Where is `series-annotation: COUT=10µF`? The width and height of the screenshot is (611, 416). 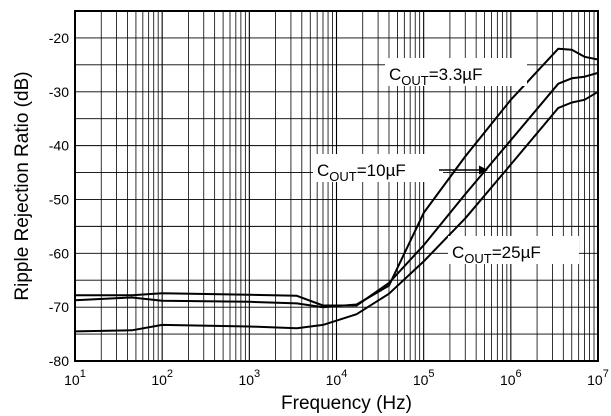
series-annotation: COUT=10µF is located at coordinates (361, 172).